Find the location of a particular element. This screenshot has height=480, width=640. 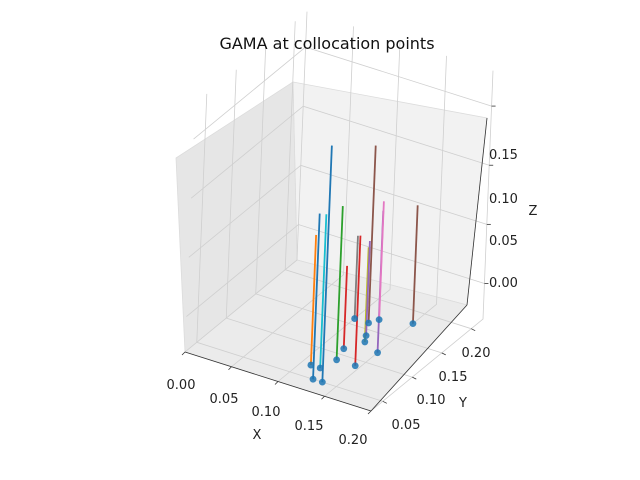

data-layer is located at coordinates (363, 265).